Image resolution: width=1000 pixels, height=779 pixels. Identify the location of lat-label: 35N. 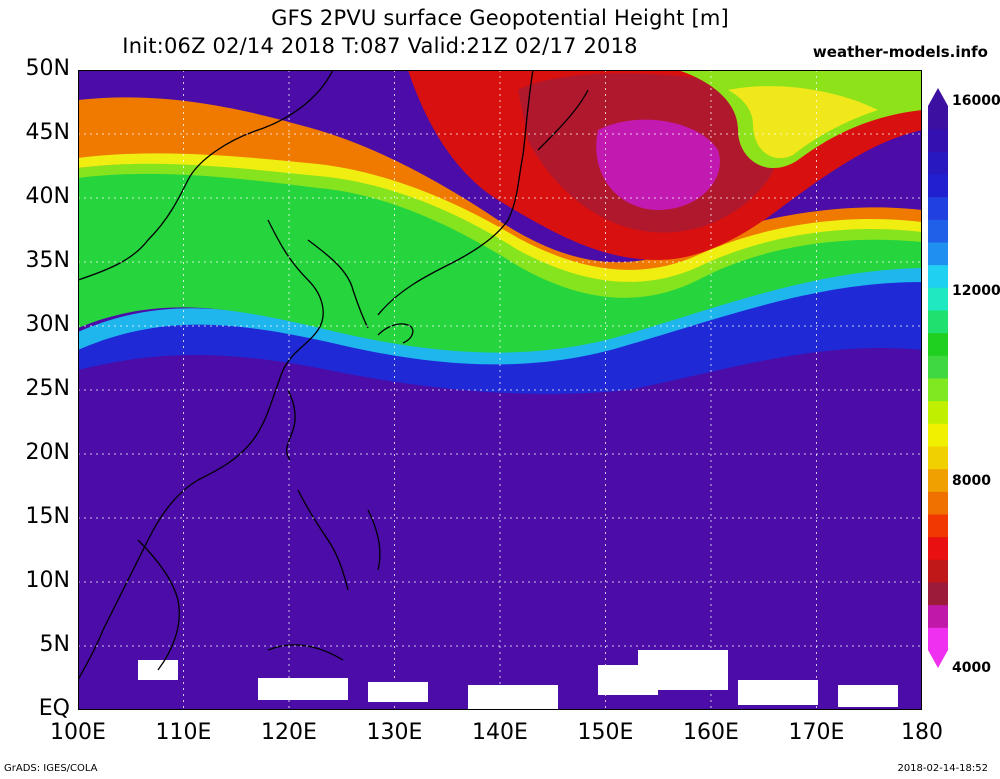
(47, 260).